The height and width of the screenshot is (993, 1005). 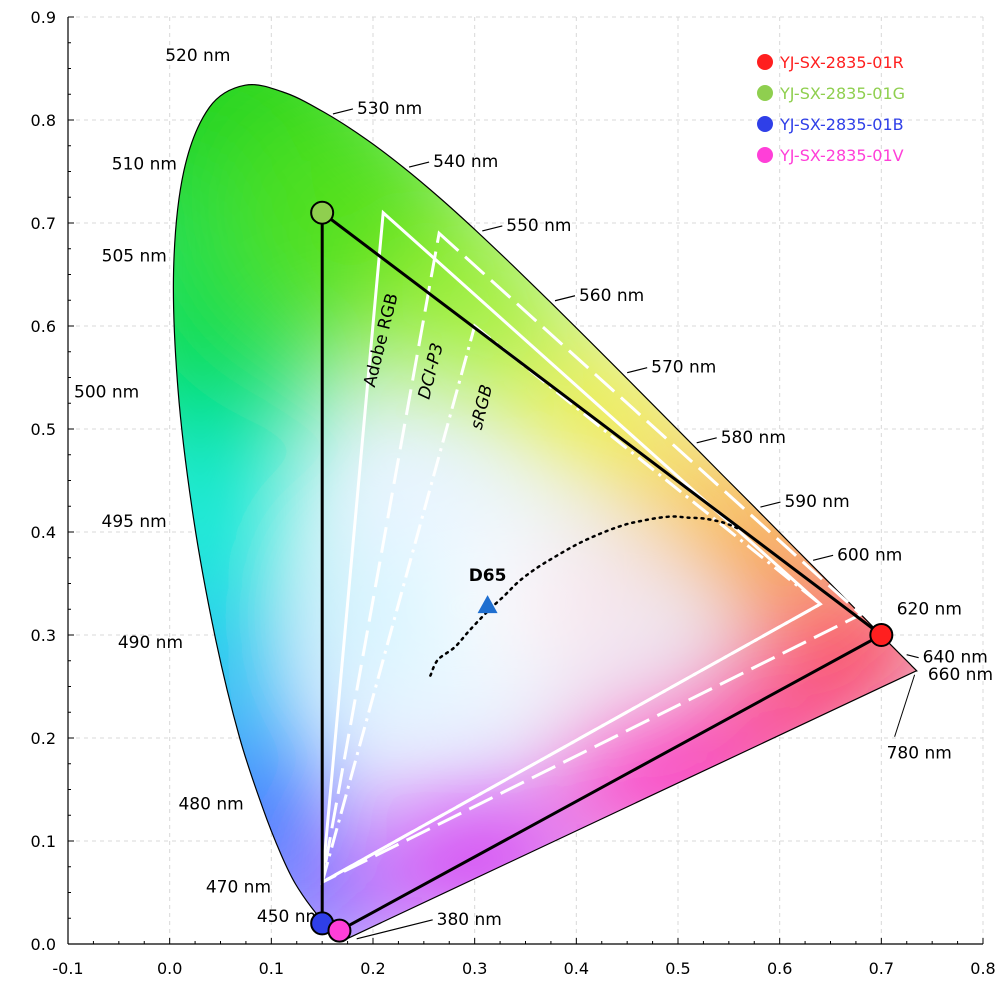 What do you see at coordinates (816, 502) in the screenshot?
I see `wavelength-label: 590 nm` at bounding box center [816, 502].